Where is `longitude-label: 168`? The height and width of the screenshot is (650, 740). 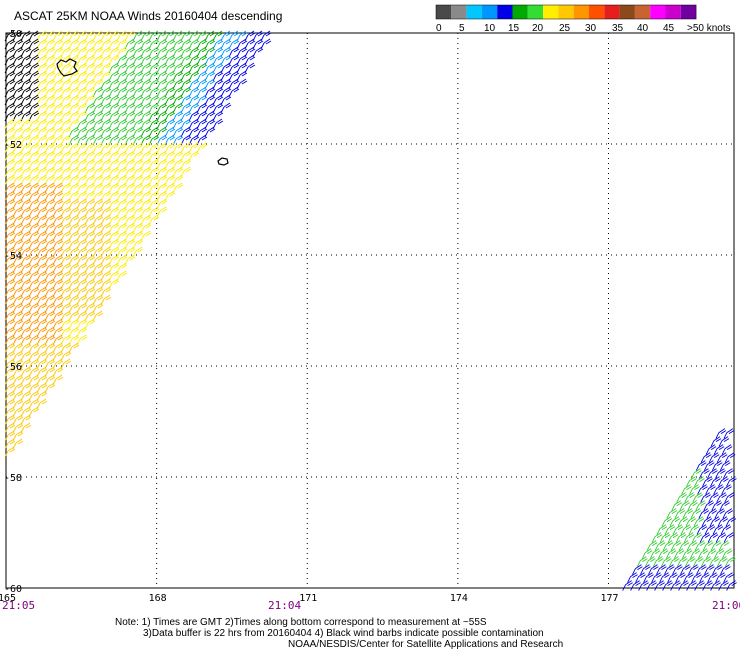 longitude-label: 168 is located at coordinates (158, 598).